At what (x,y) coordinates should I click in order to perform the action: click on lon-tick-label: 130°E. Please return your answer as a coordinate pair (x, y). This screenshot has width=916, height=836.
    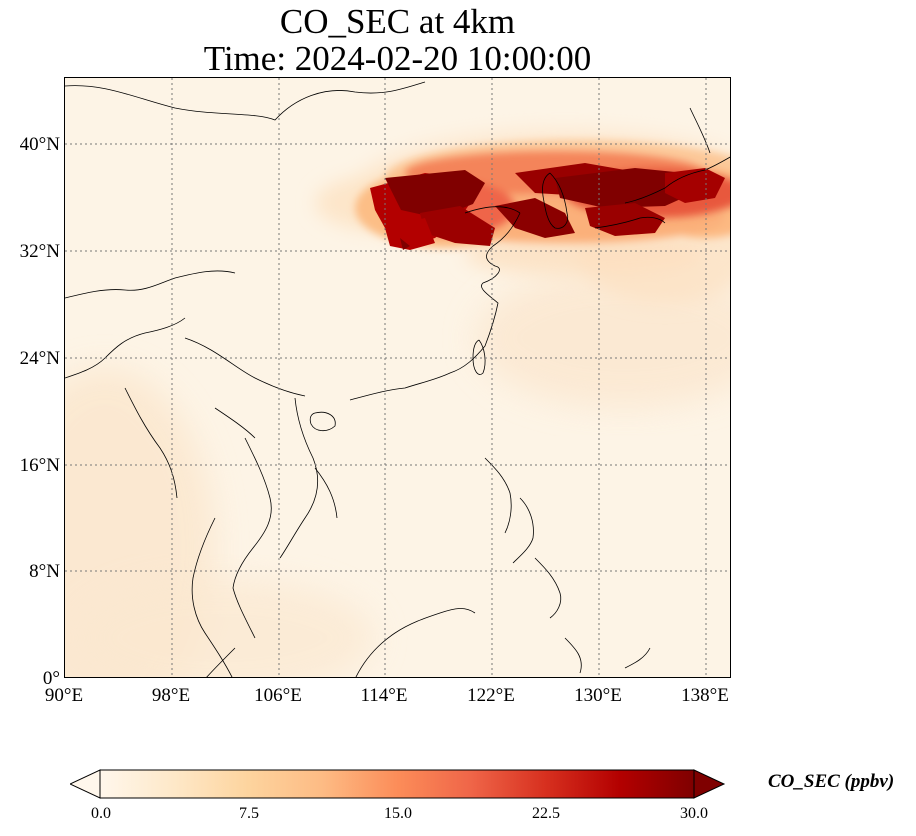
    Looking at the image, I should click on (598, 695).